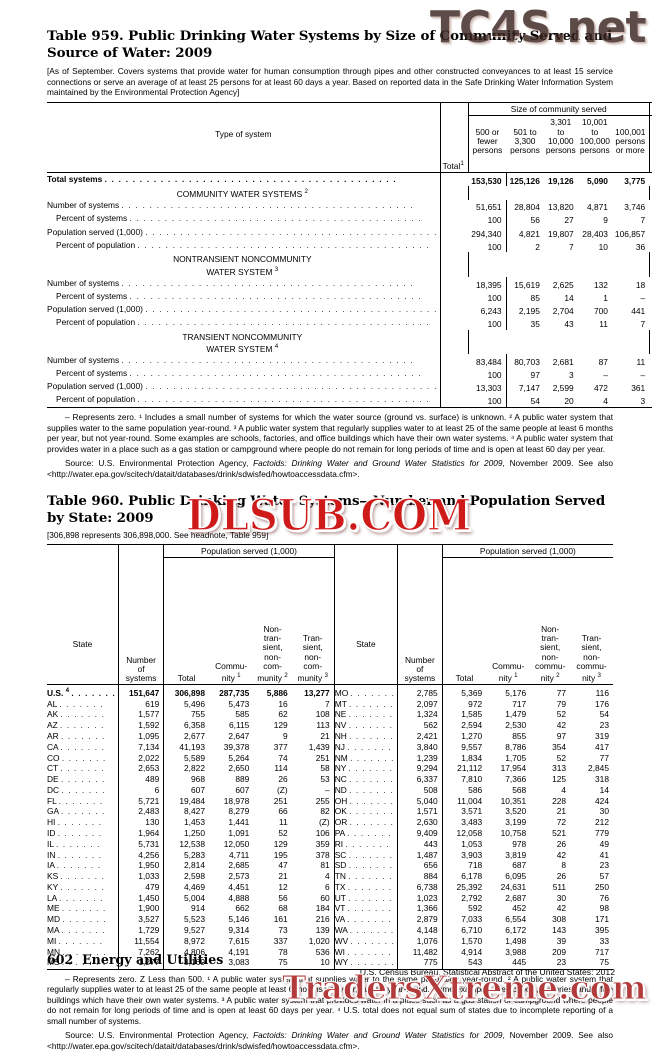 The height and width of the screenshot is (1051, 652). Describe the element at coordinates (602, 746) in the screenshot. I see `cell-value: 417` at that location.